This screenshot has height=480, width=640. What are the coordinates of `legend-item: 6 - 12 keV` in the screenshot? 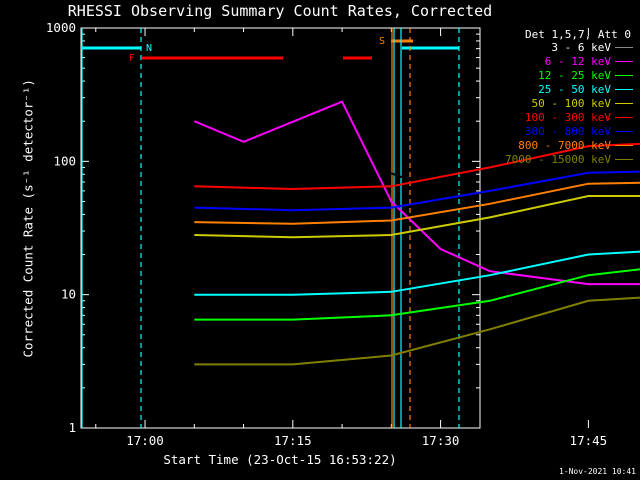 It's located at (559, 62).